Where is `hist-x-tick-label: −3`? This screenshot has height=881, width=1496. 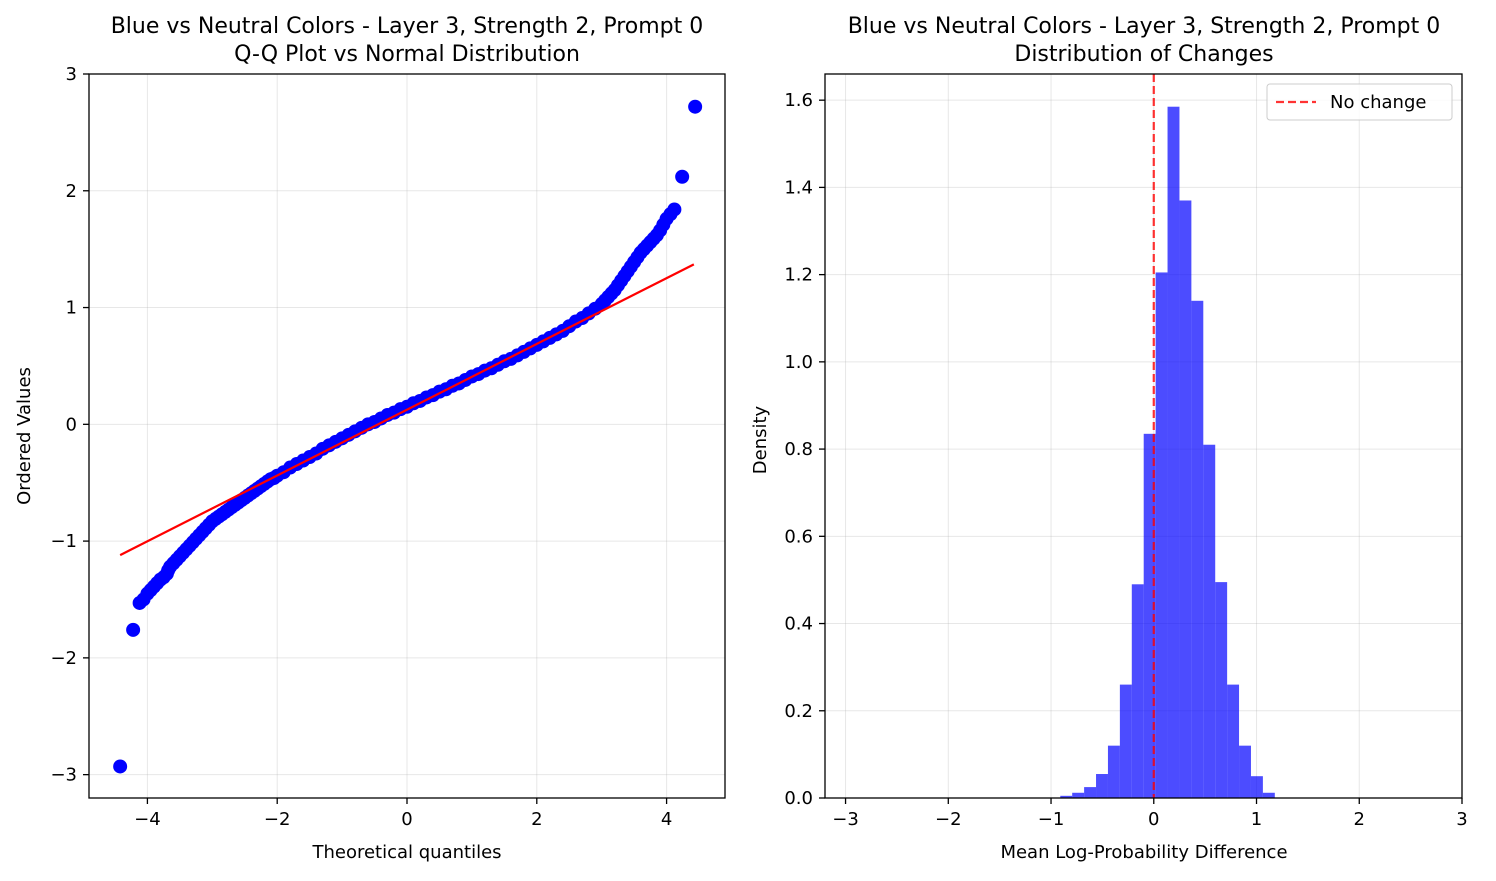 hist-x-tick-label: −3 is located at coordinates (845, 819).